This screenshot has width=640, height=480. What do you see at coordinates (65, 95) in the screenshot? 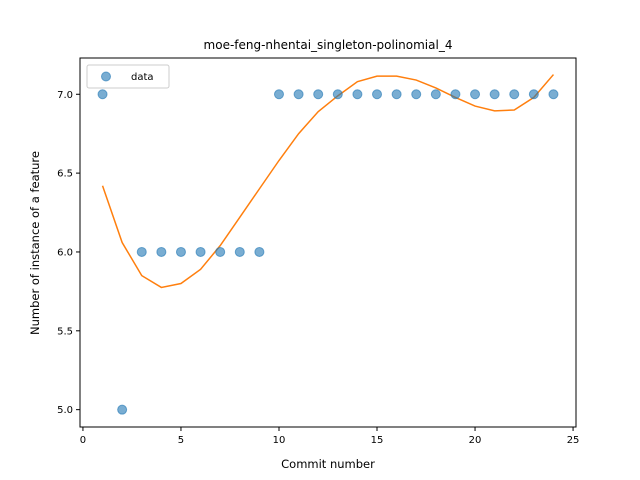
I see `y-tick-label: 7.0` at bounding box center [65, 95].